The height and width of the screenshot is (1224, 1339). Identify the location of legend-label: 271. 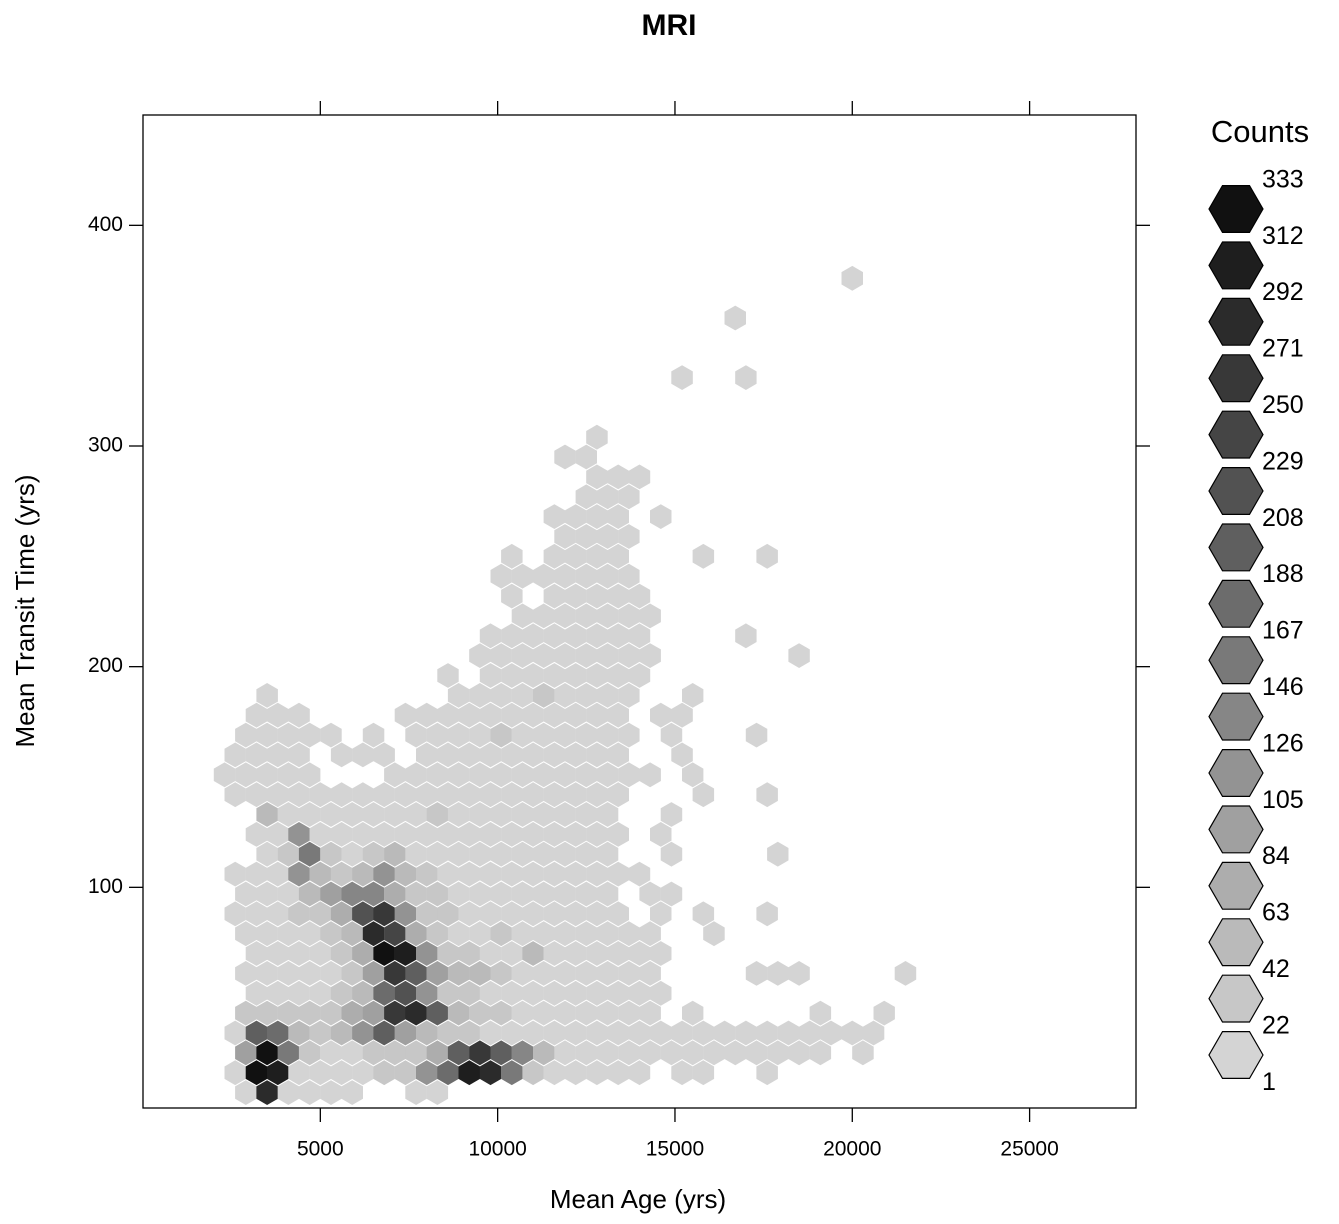
(1283, 349).